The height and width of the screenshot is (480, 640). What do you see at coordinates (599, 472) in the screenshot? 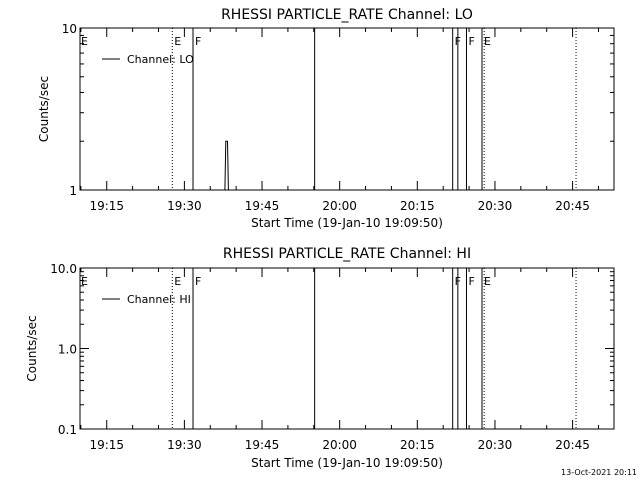
I see `footer-timestamp: 13-Oct-2021 20:11` at bounding box center [599, 472].